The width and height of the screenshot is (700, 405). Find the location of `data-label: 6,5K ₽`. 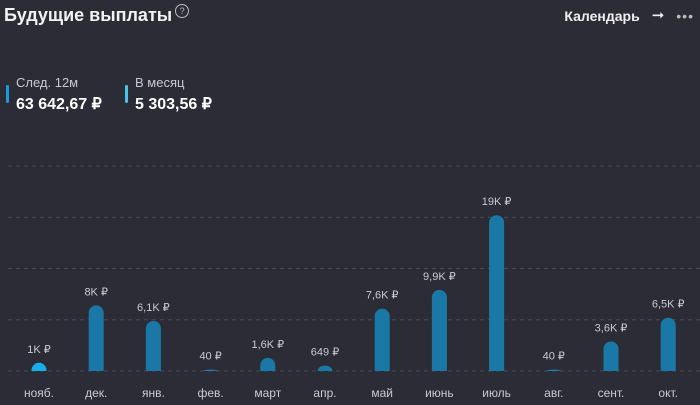

data-label: 6,5K ₽ is located at coordinates (668, 305).